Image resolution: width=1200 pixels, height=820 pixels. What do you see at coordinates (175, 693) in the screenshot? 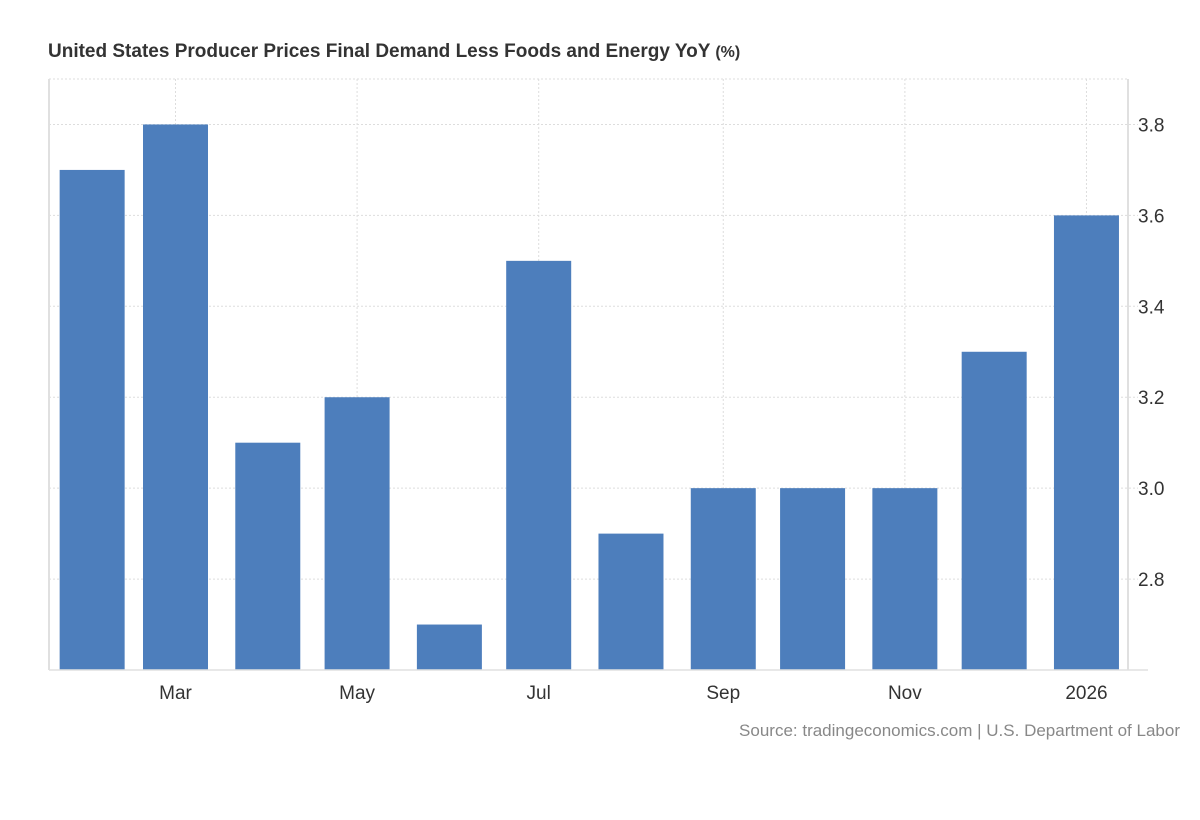
I see `x-tick-label: Mar` at bounding box center [175, 693].